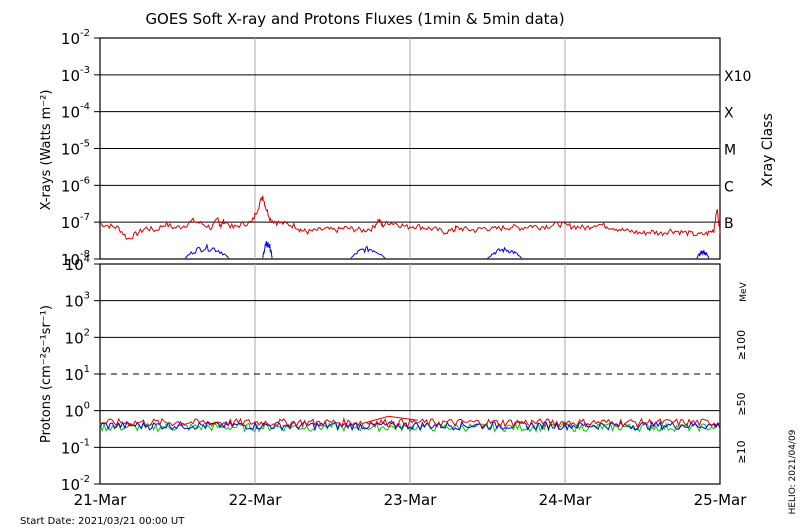 The height and width of the screenshot is (530, 800). What do you see at coordinates (75, 38) in the screenshot?
I see `xray-tick-label: 10⁻²` at bounding box center [75, 38].